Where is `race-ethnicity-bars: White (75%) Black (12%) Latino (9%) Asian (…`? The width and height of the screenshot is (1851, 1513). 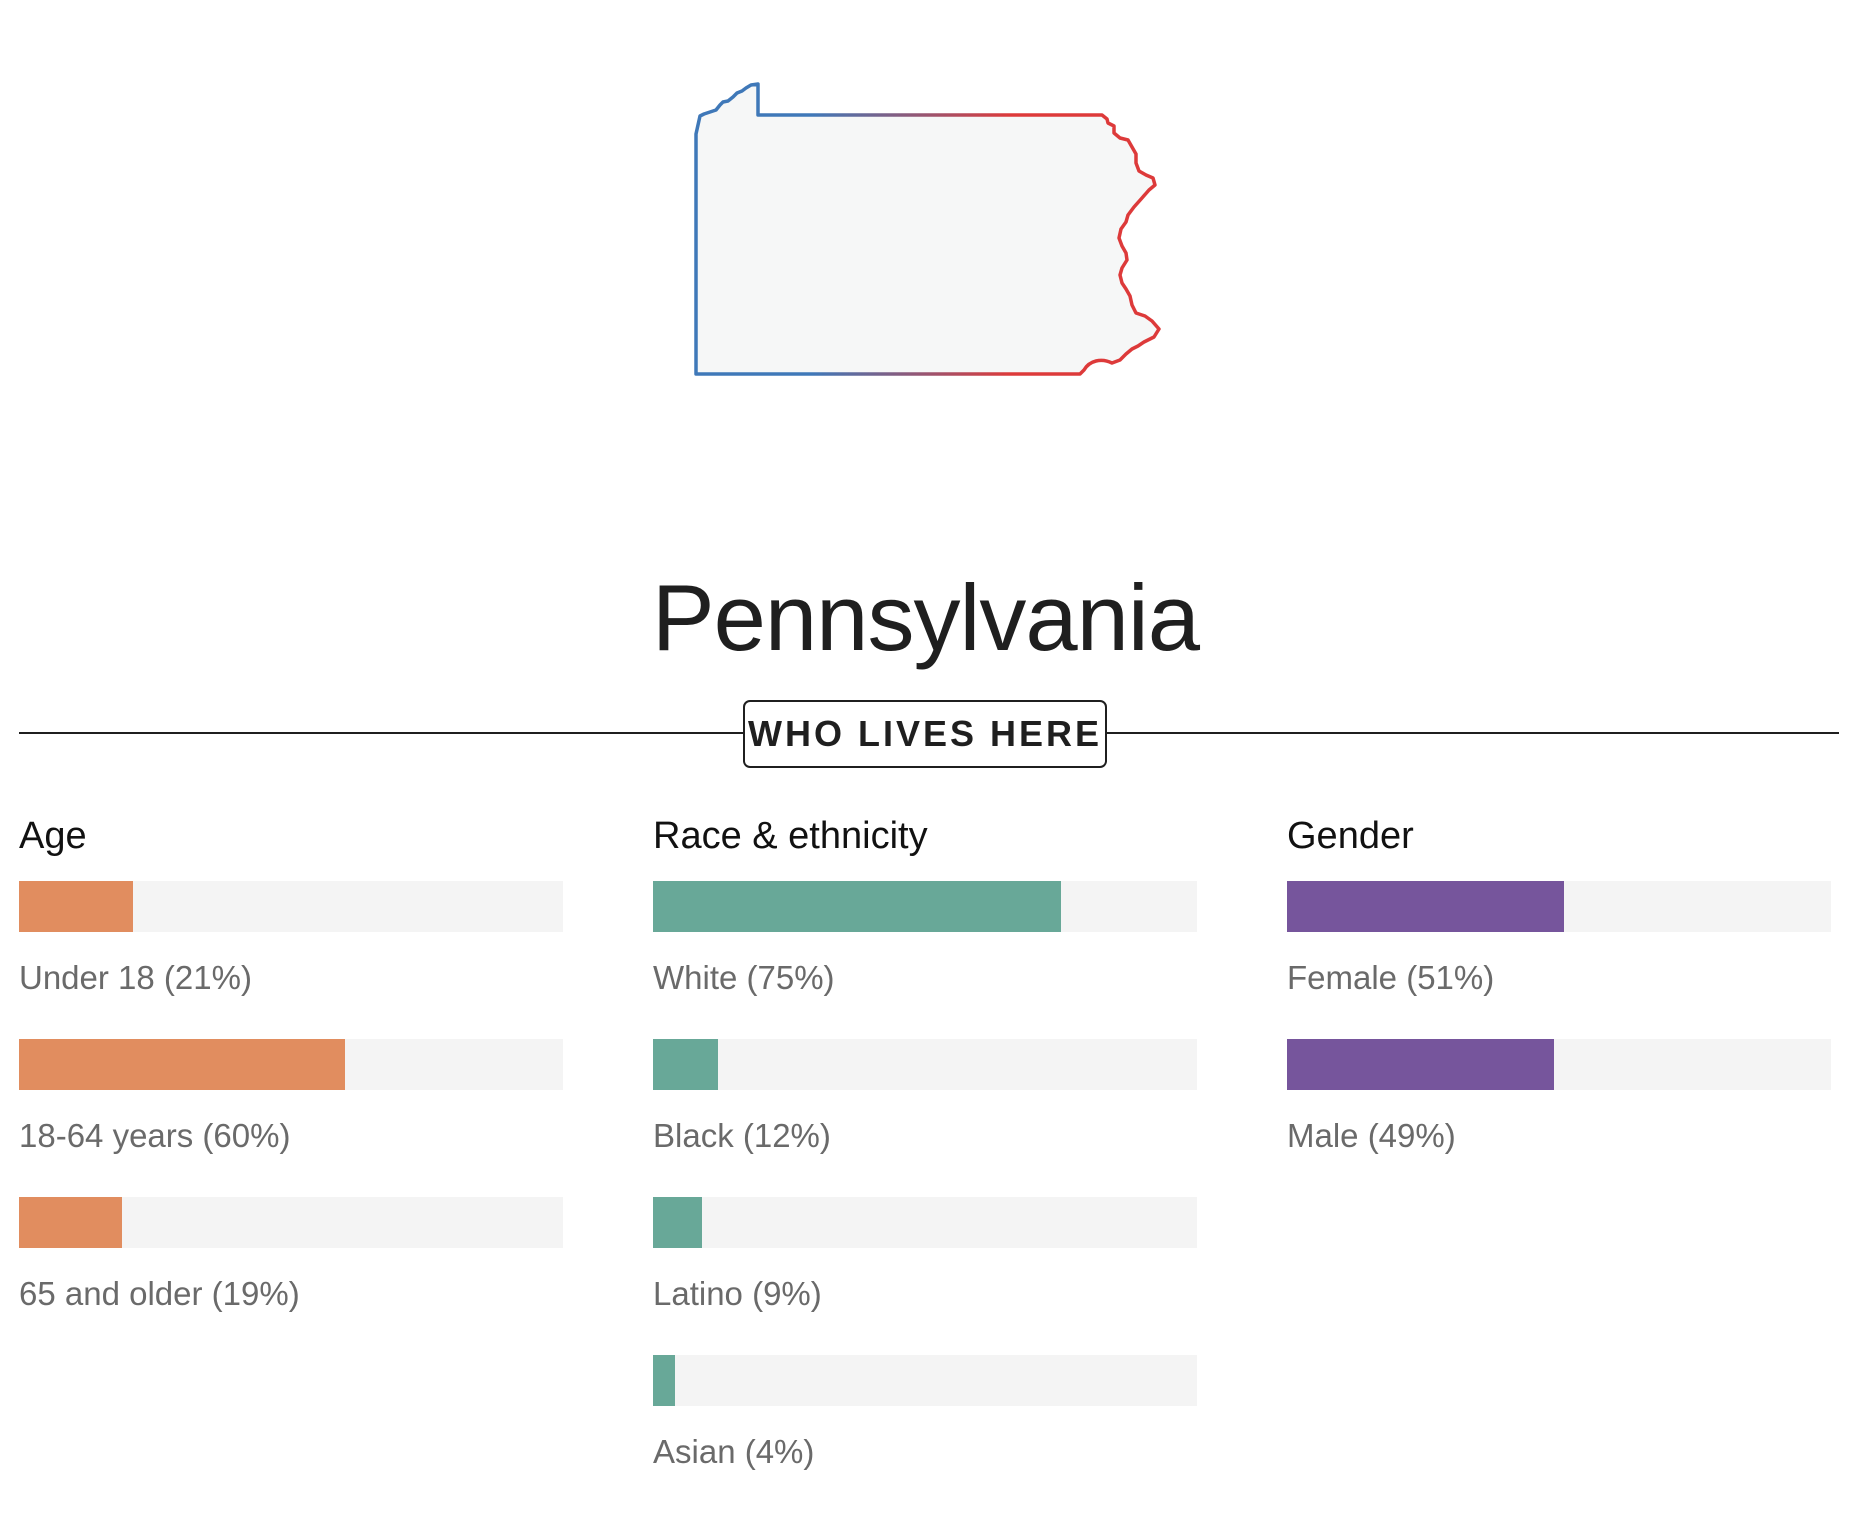
race-ethnicity-bars: White (75%) Black (12%) Latino (9%) Asian (… is located at coordinates (925, 1197).